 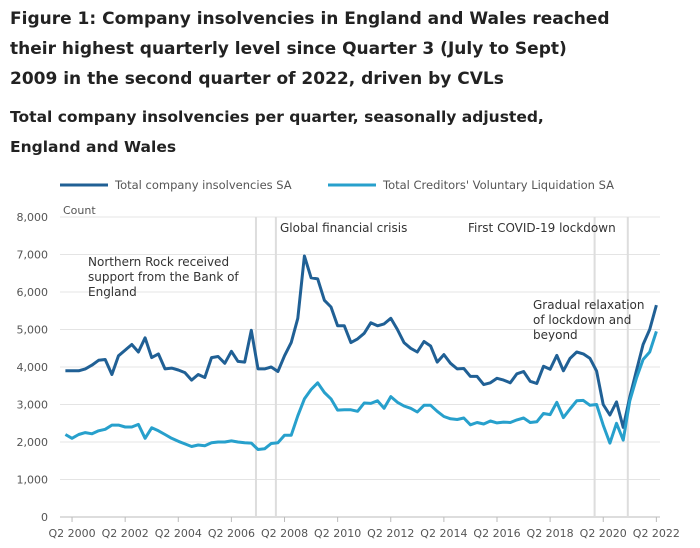 What do you see at coordinates (550, 533) in the screenshot?
I see `x-tick-label: Q2 2018` at bounding box center [550, 533].